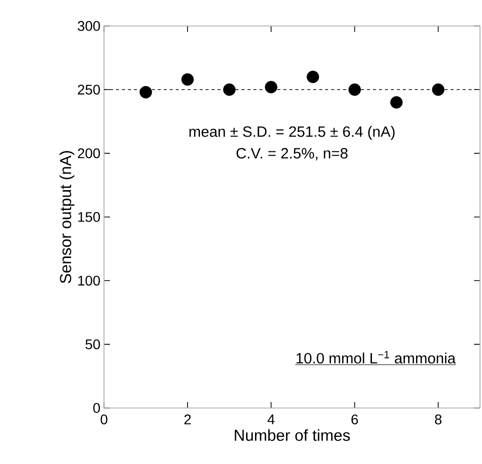 Image resolution: width=482 pixels, height=464 pixels. What do you see at coordinates (89, 217) in the screenshot?
I see `y-tick-label: 150` at bounding box center [89, 217].